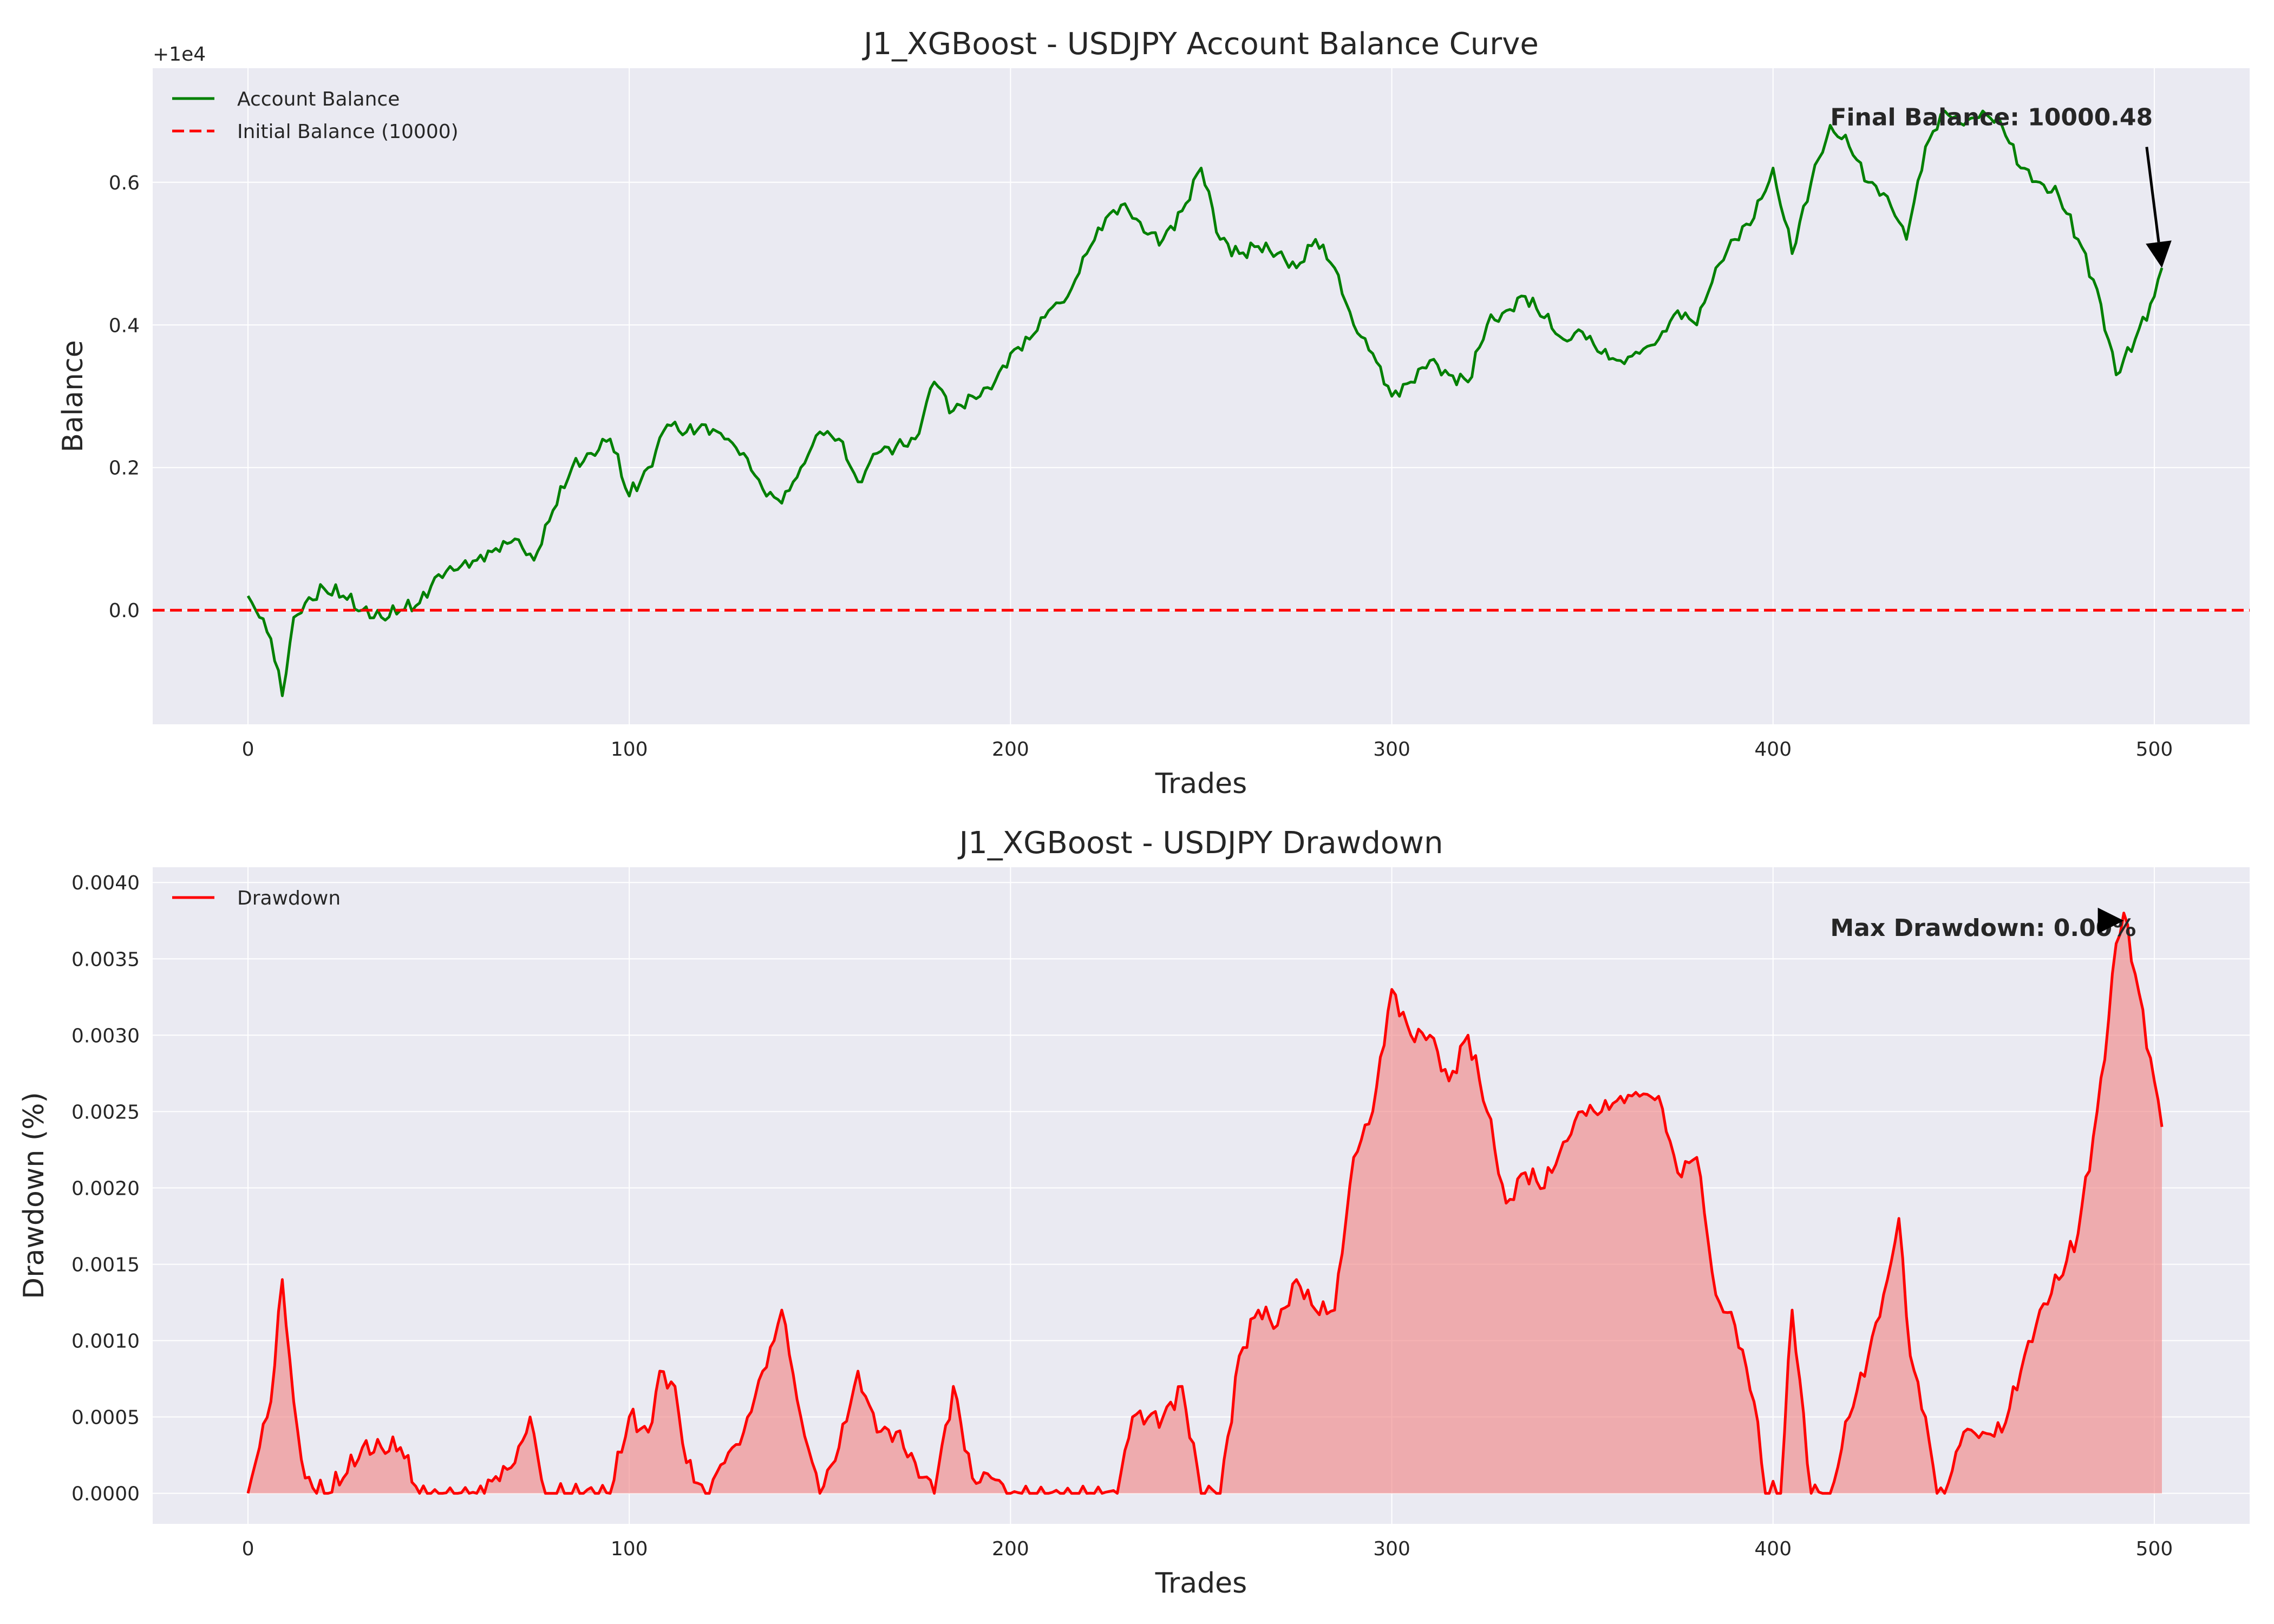 This screenshot has width=2274, height=1624. I want to click on y-tick-label: 0.0015, so click(106, 1265).